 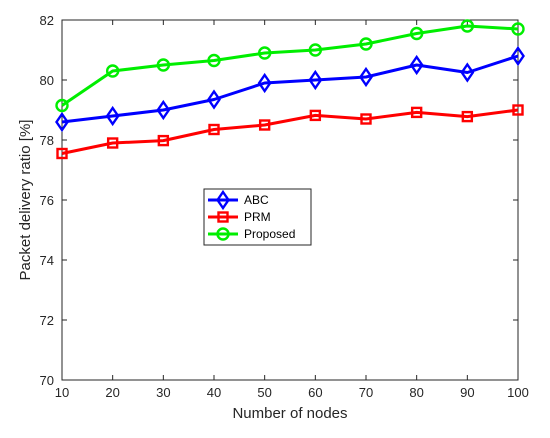 What do you see at coordinates (264, 392) in the screenshot?
I see `x-tick-label: 50` at bounding box center [264, 392].